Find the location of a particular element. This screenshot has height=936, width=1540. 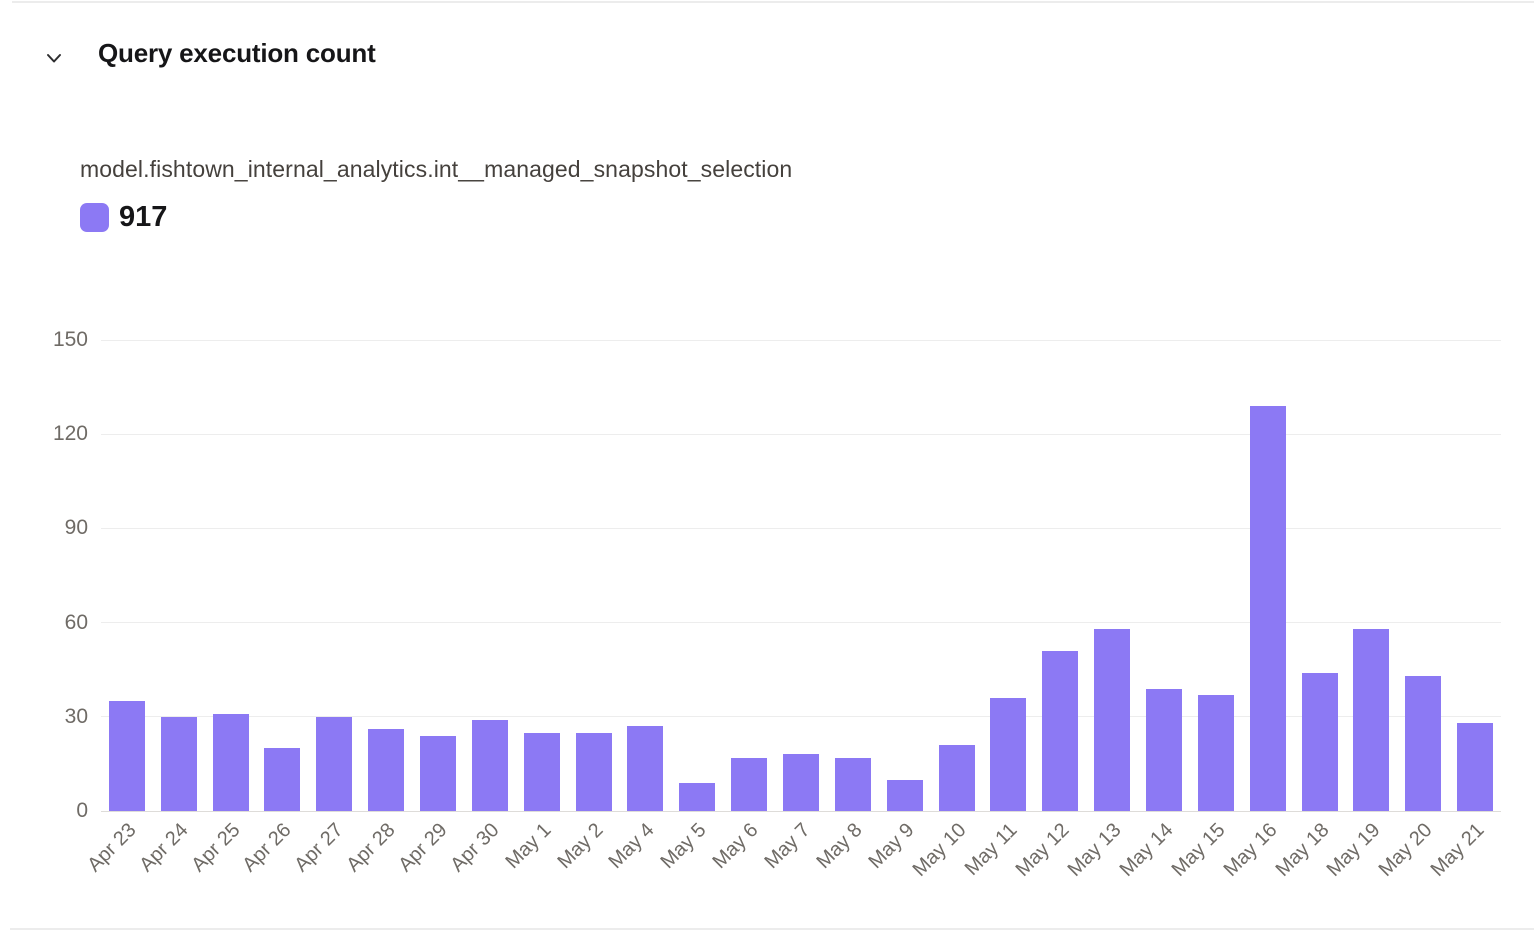

legend-color-swatch is located at coordinates (94, 217).